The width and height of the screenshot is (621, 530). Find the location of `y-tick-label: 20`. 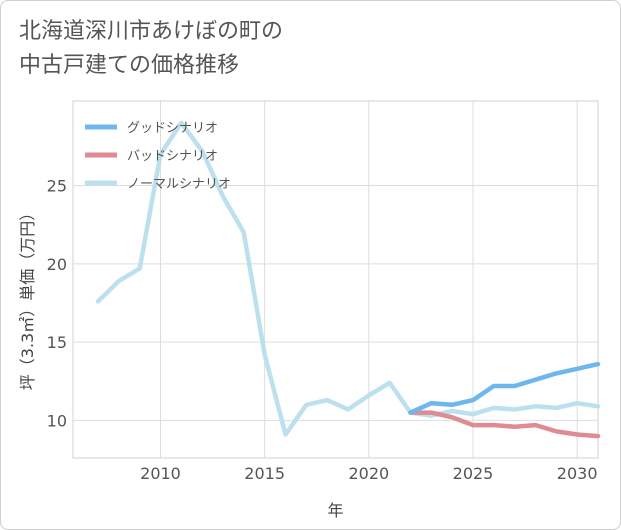

y-tick-label: 20 is located at coordinates (57, 264).